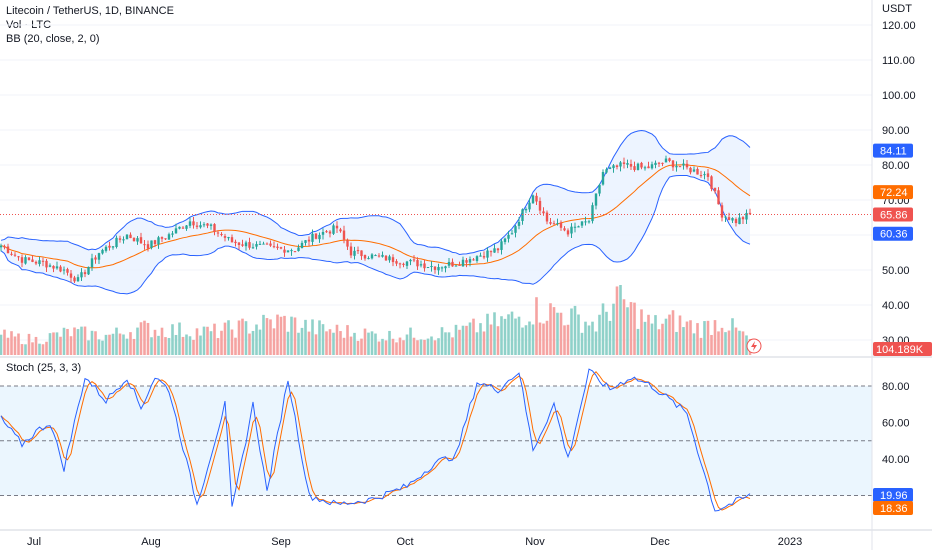 Image resolution: width=932 pixels, height=550 pixels. I want to click on time-tick-label: Aug, so click(151, 542).